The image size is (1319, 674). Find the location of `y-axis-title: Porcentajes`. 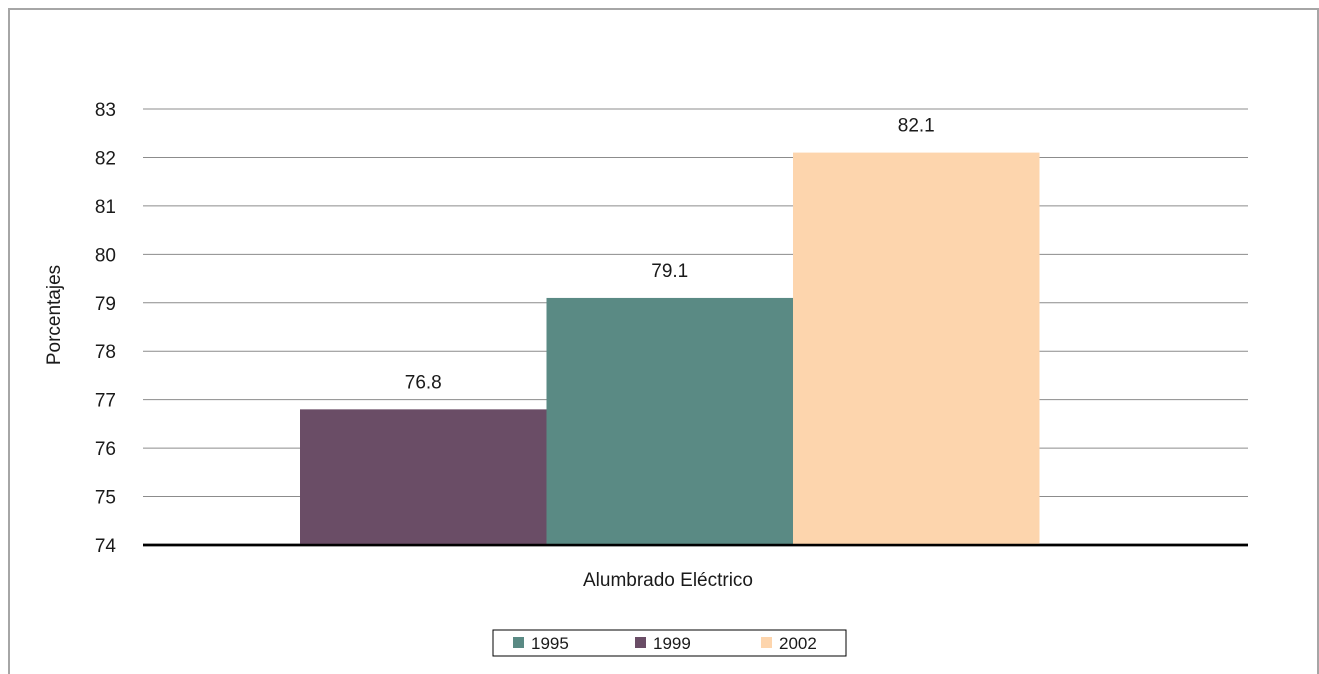

y-axis-title: Porcentajes is located at coordinates (54, 315).